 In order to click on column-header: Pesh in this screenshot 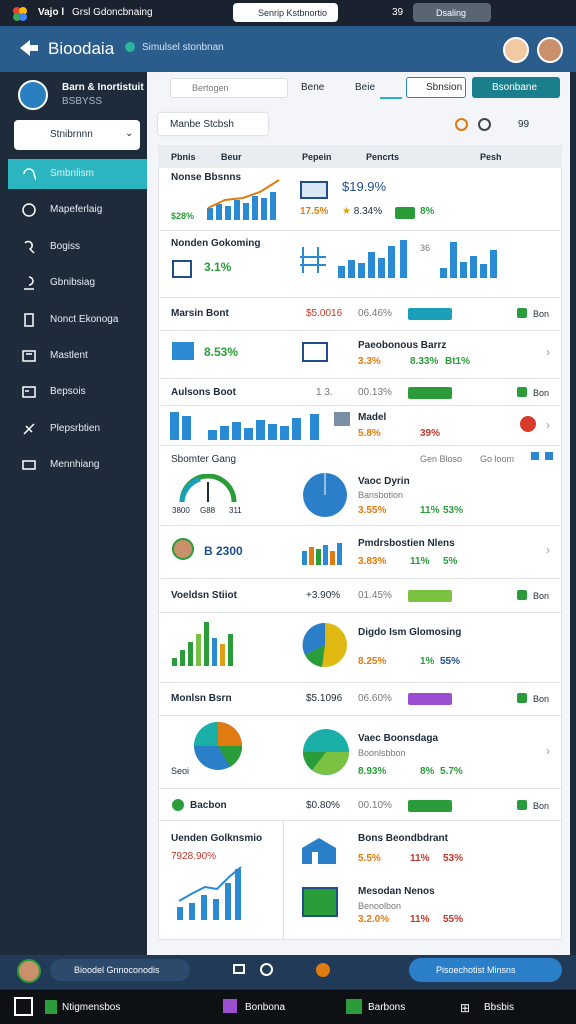, I will do `click(491, 157)`.